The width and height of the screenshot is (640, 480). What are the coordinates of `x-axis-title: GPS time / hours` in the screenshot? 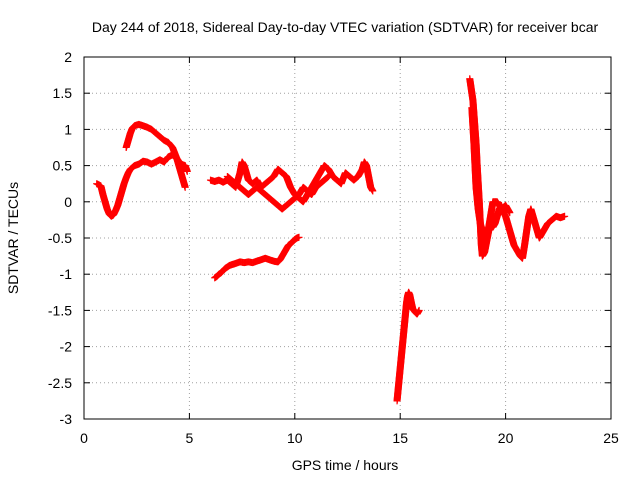 It's located at (345, 465).